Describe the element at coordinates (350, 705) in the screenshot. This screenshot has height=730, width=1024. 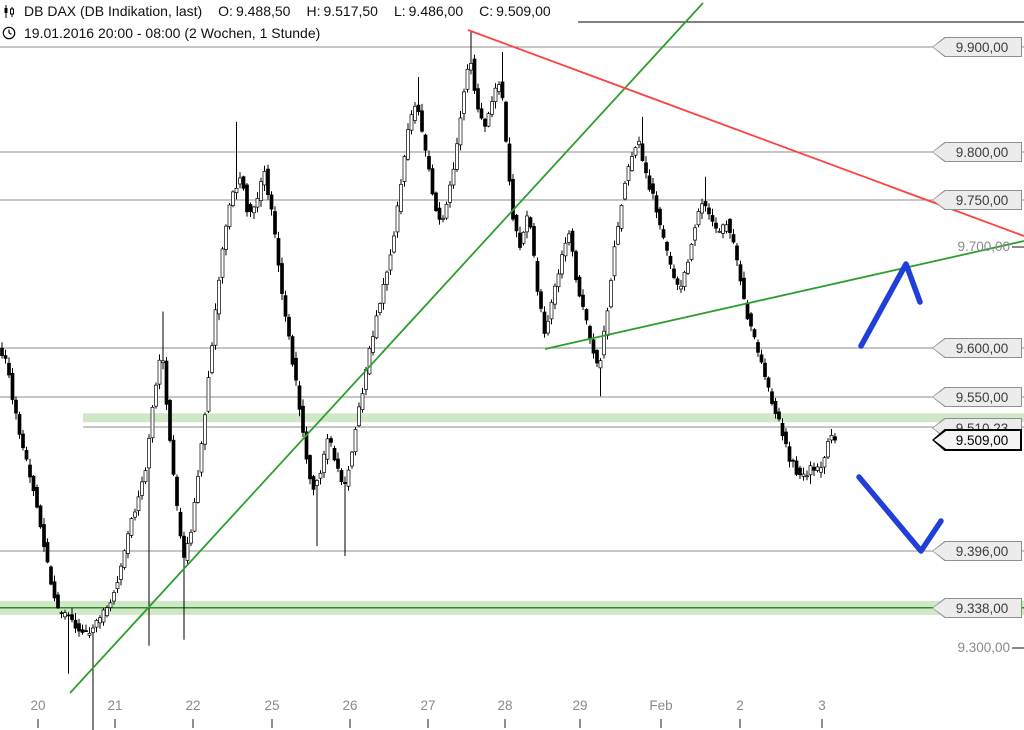
I see `date-label-26: 26` at that location.